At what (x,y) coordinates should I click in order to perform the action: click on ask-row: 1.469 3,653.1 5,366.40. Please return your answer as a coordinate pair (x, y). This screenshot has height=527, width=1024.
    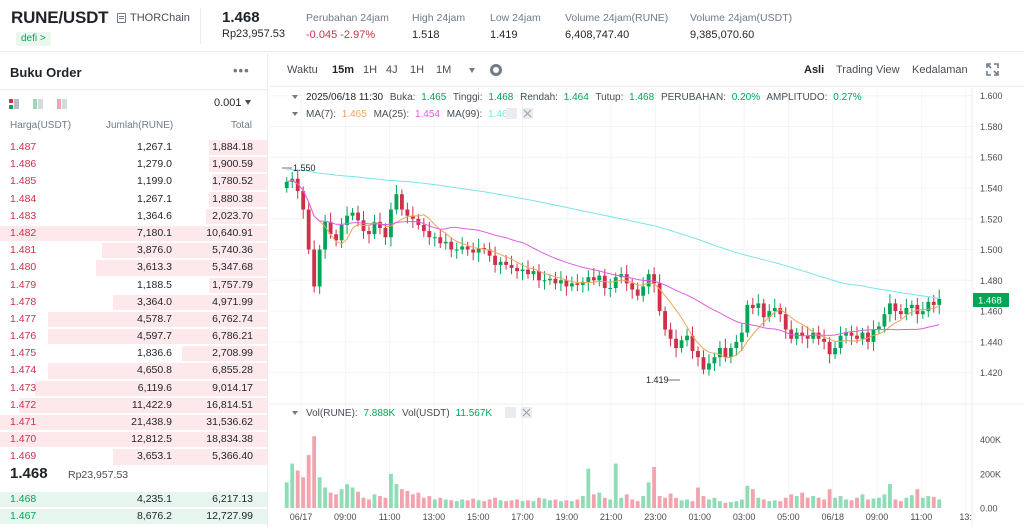
    Looking at the image, I should click on (133, 456).